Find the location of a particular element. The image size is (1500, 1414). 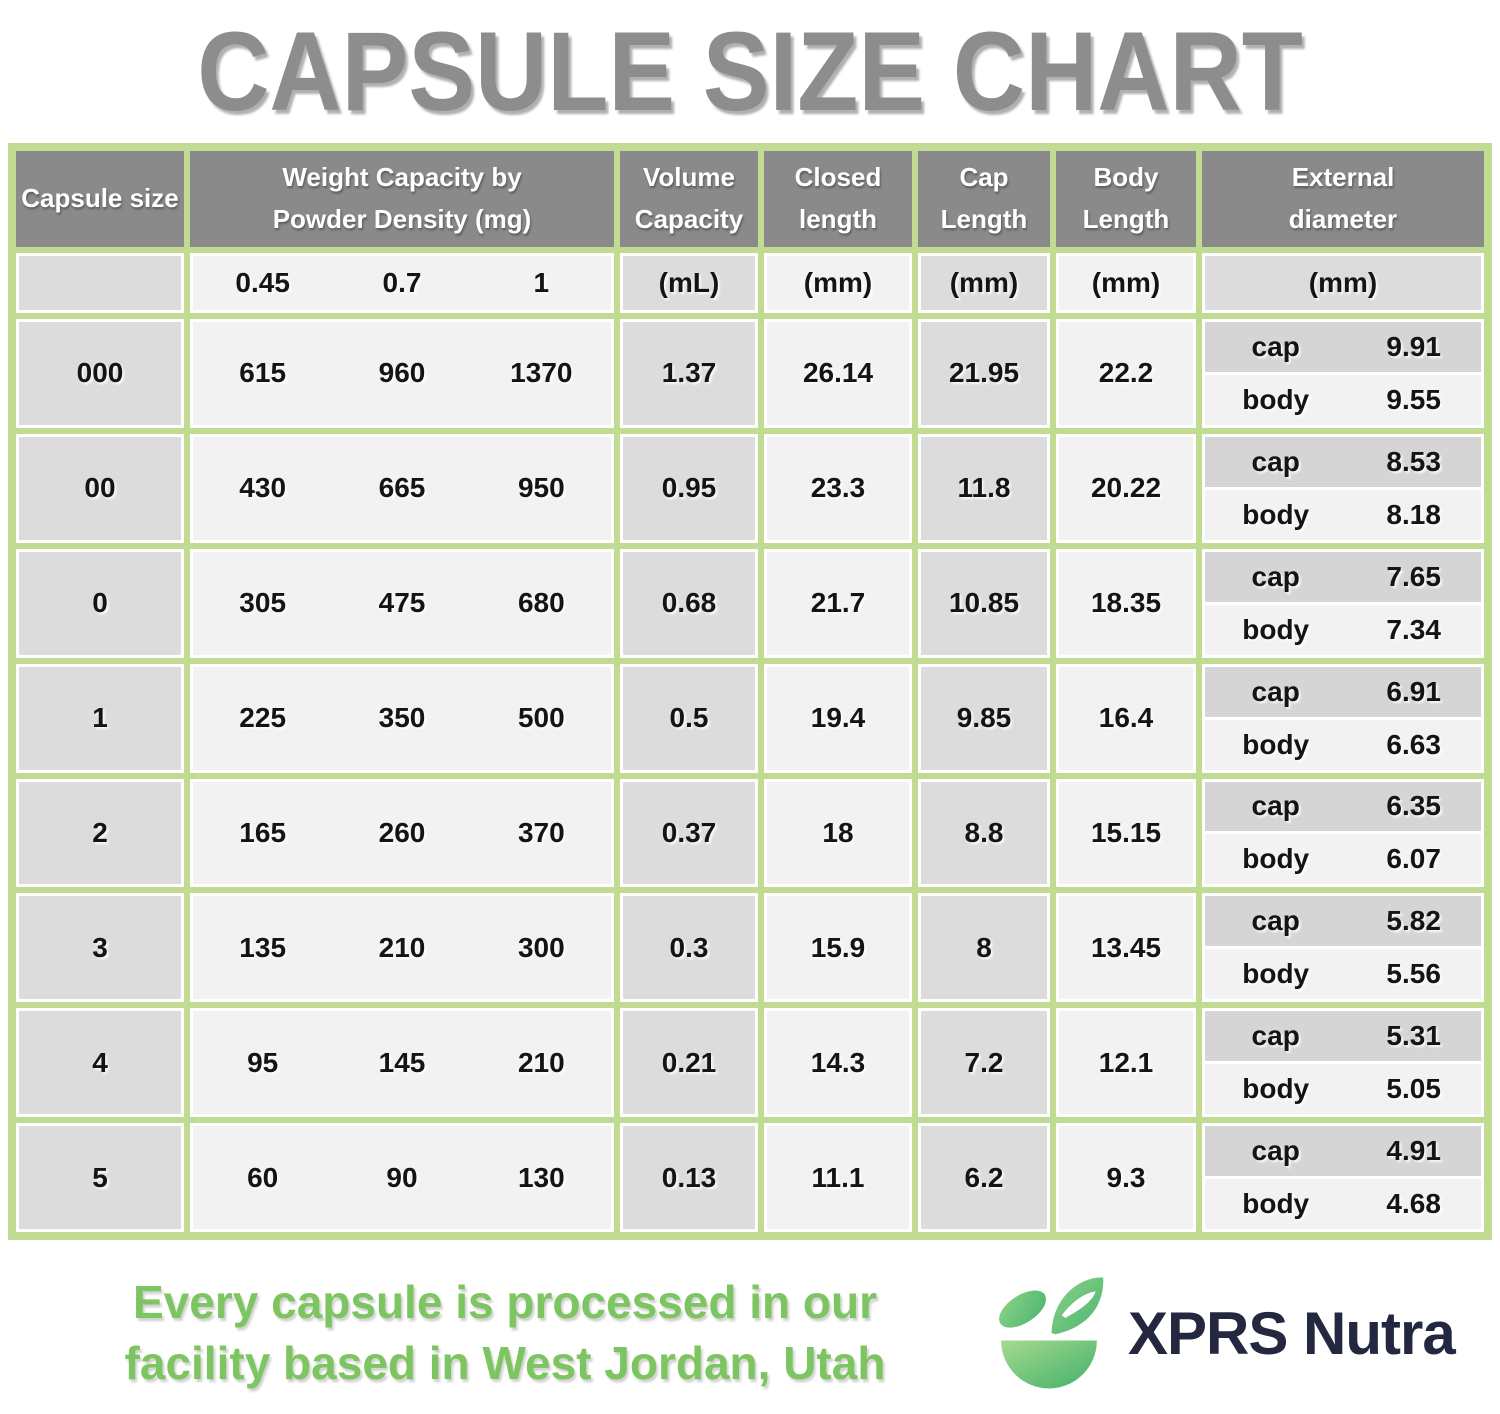

cap-length-value: 7.2 is located at coordinates (984, 1062).